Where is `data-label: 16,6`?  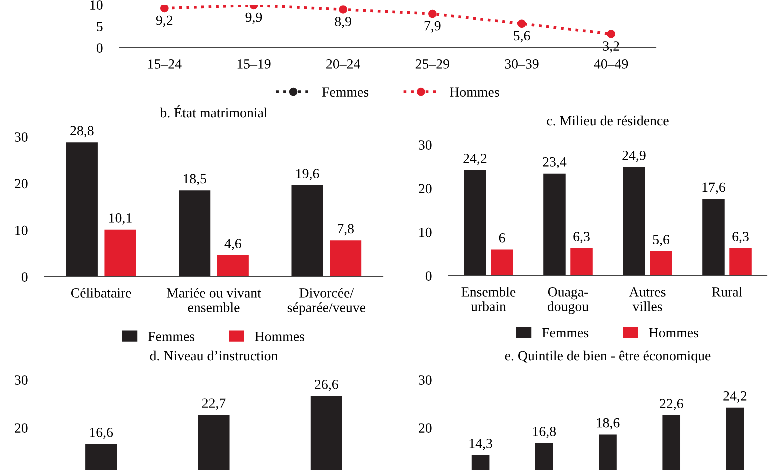
data-label: 16,6 is located at coordinates (102, 434).